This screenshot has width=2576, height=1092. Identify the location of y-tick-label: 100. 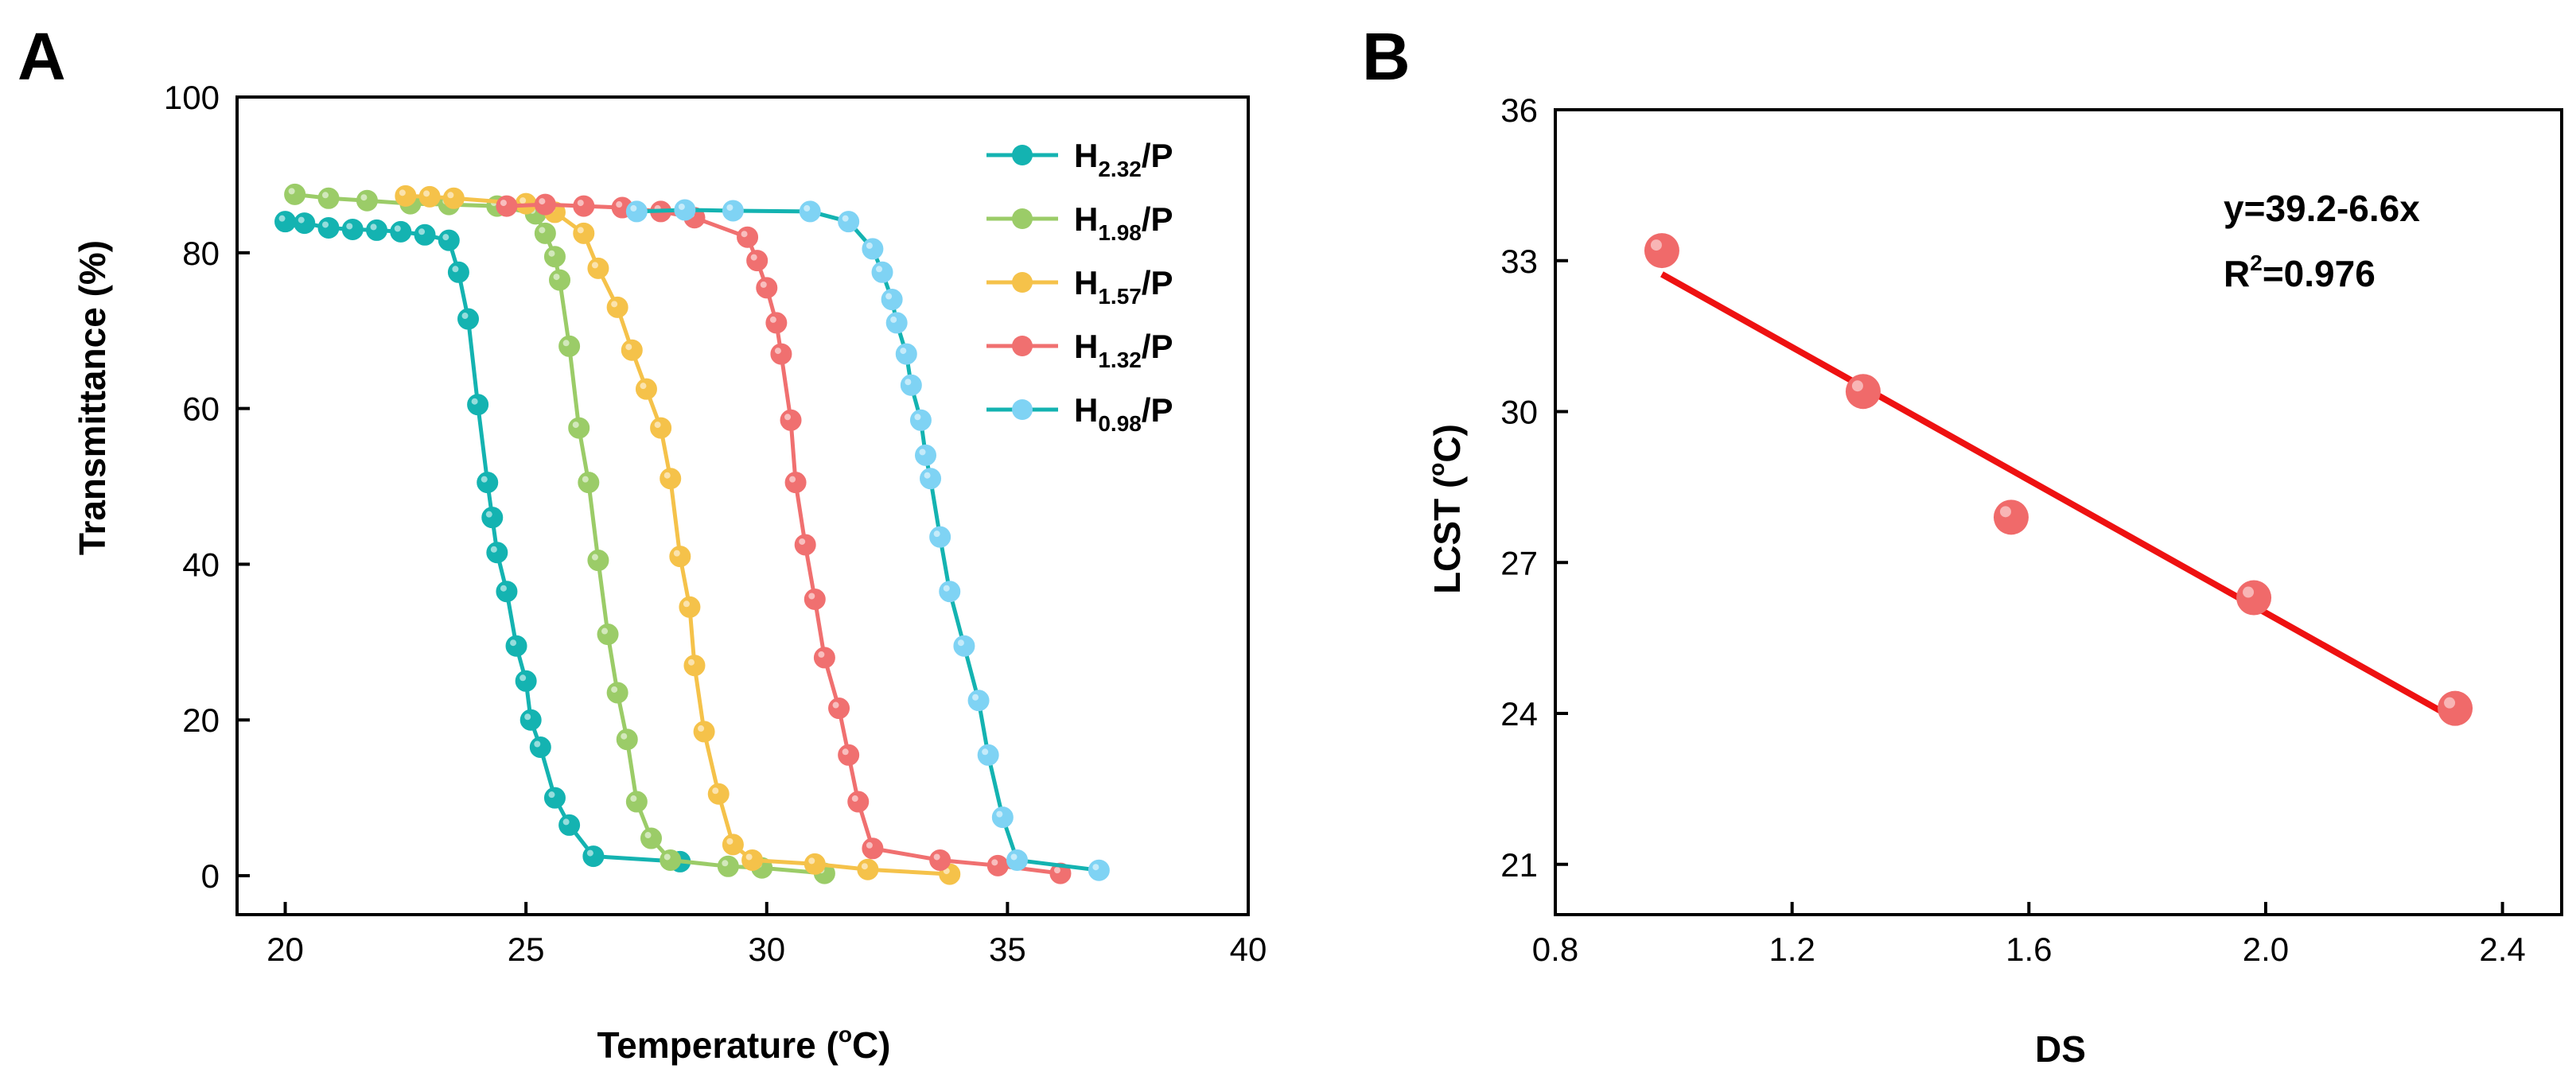
(192, 97).